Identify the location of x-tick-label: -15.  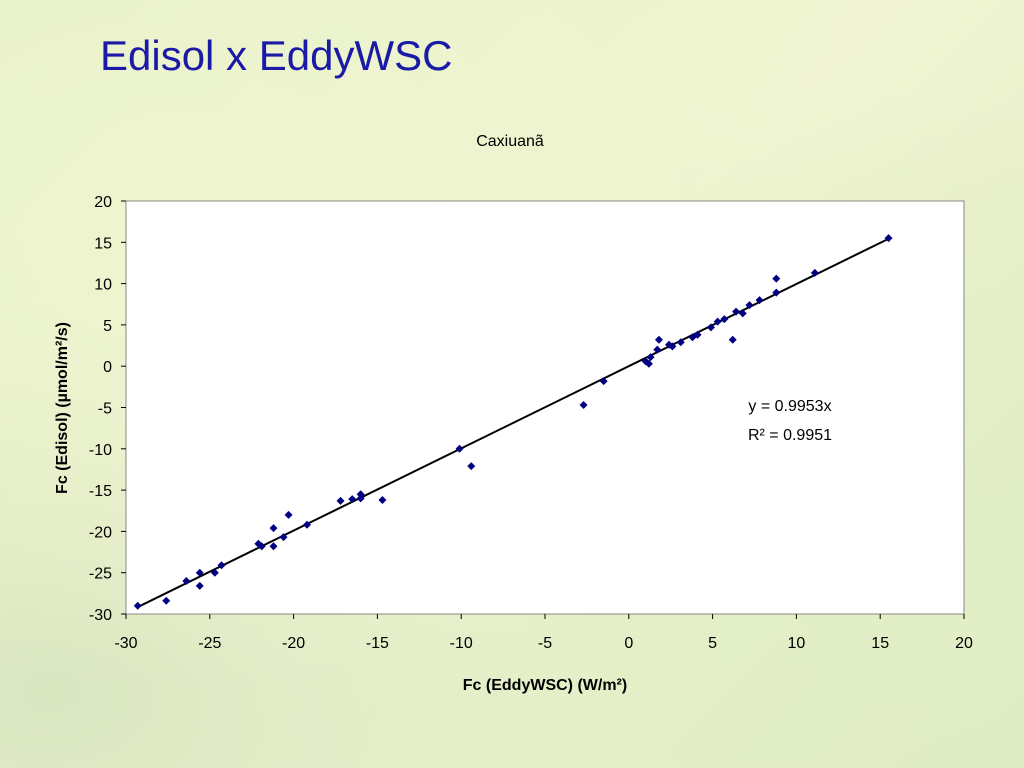
(377, 643).